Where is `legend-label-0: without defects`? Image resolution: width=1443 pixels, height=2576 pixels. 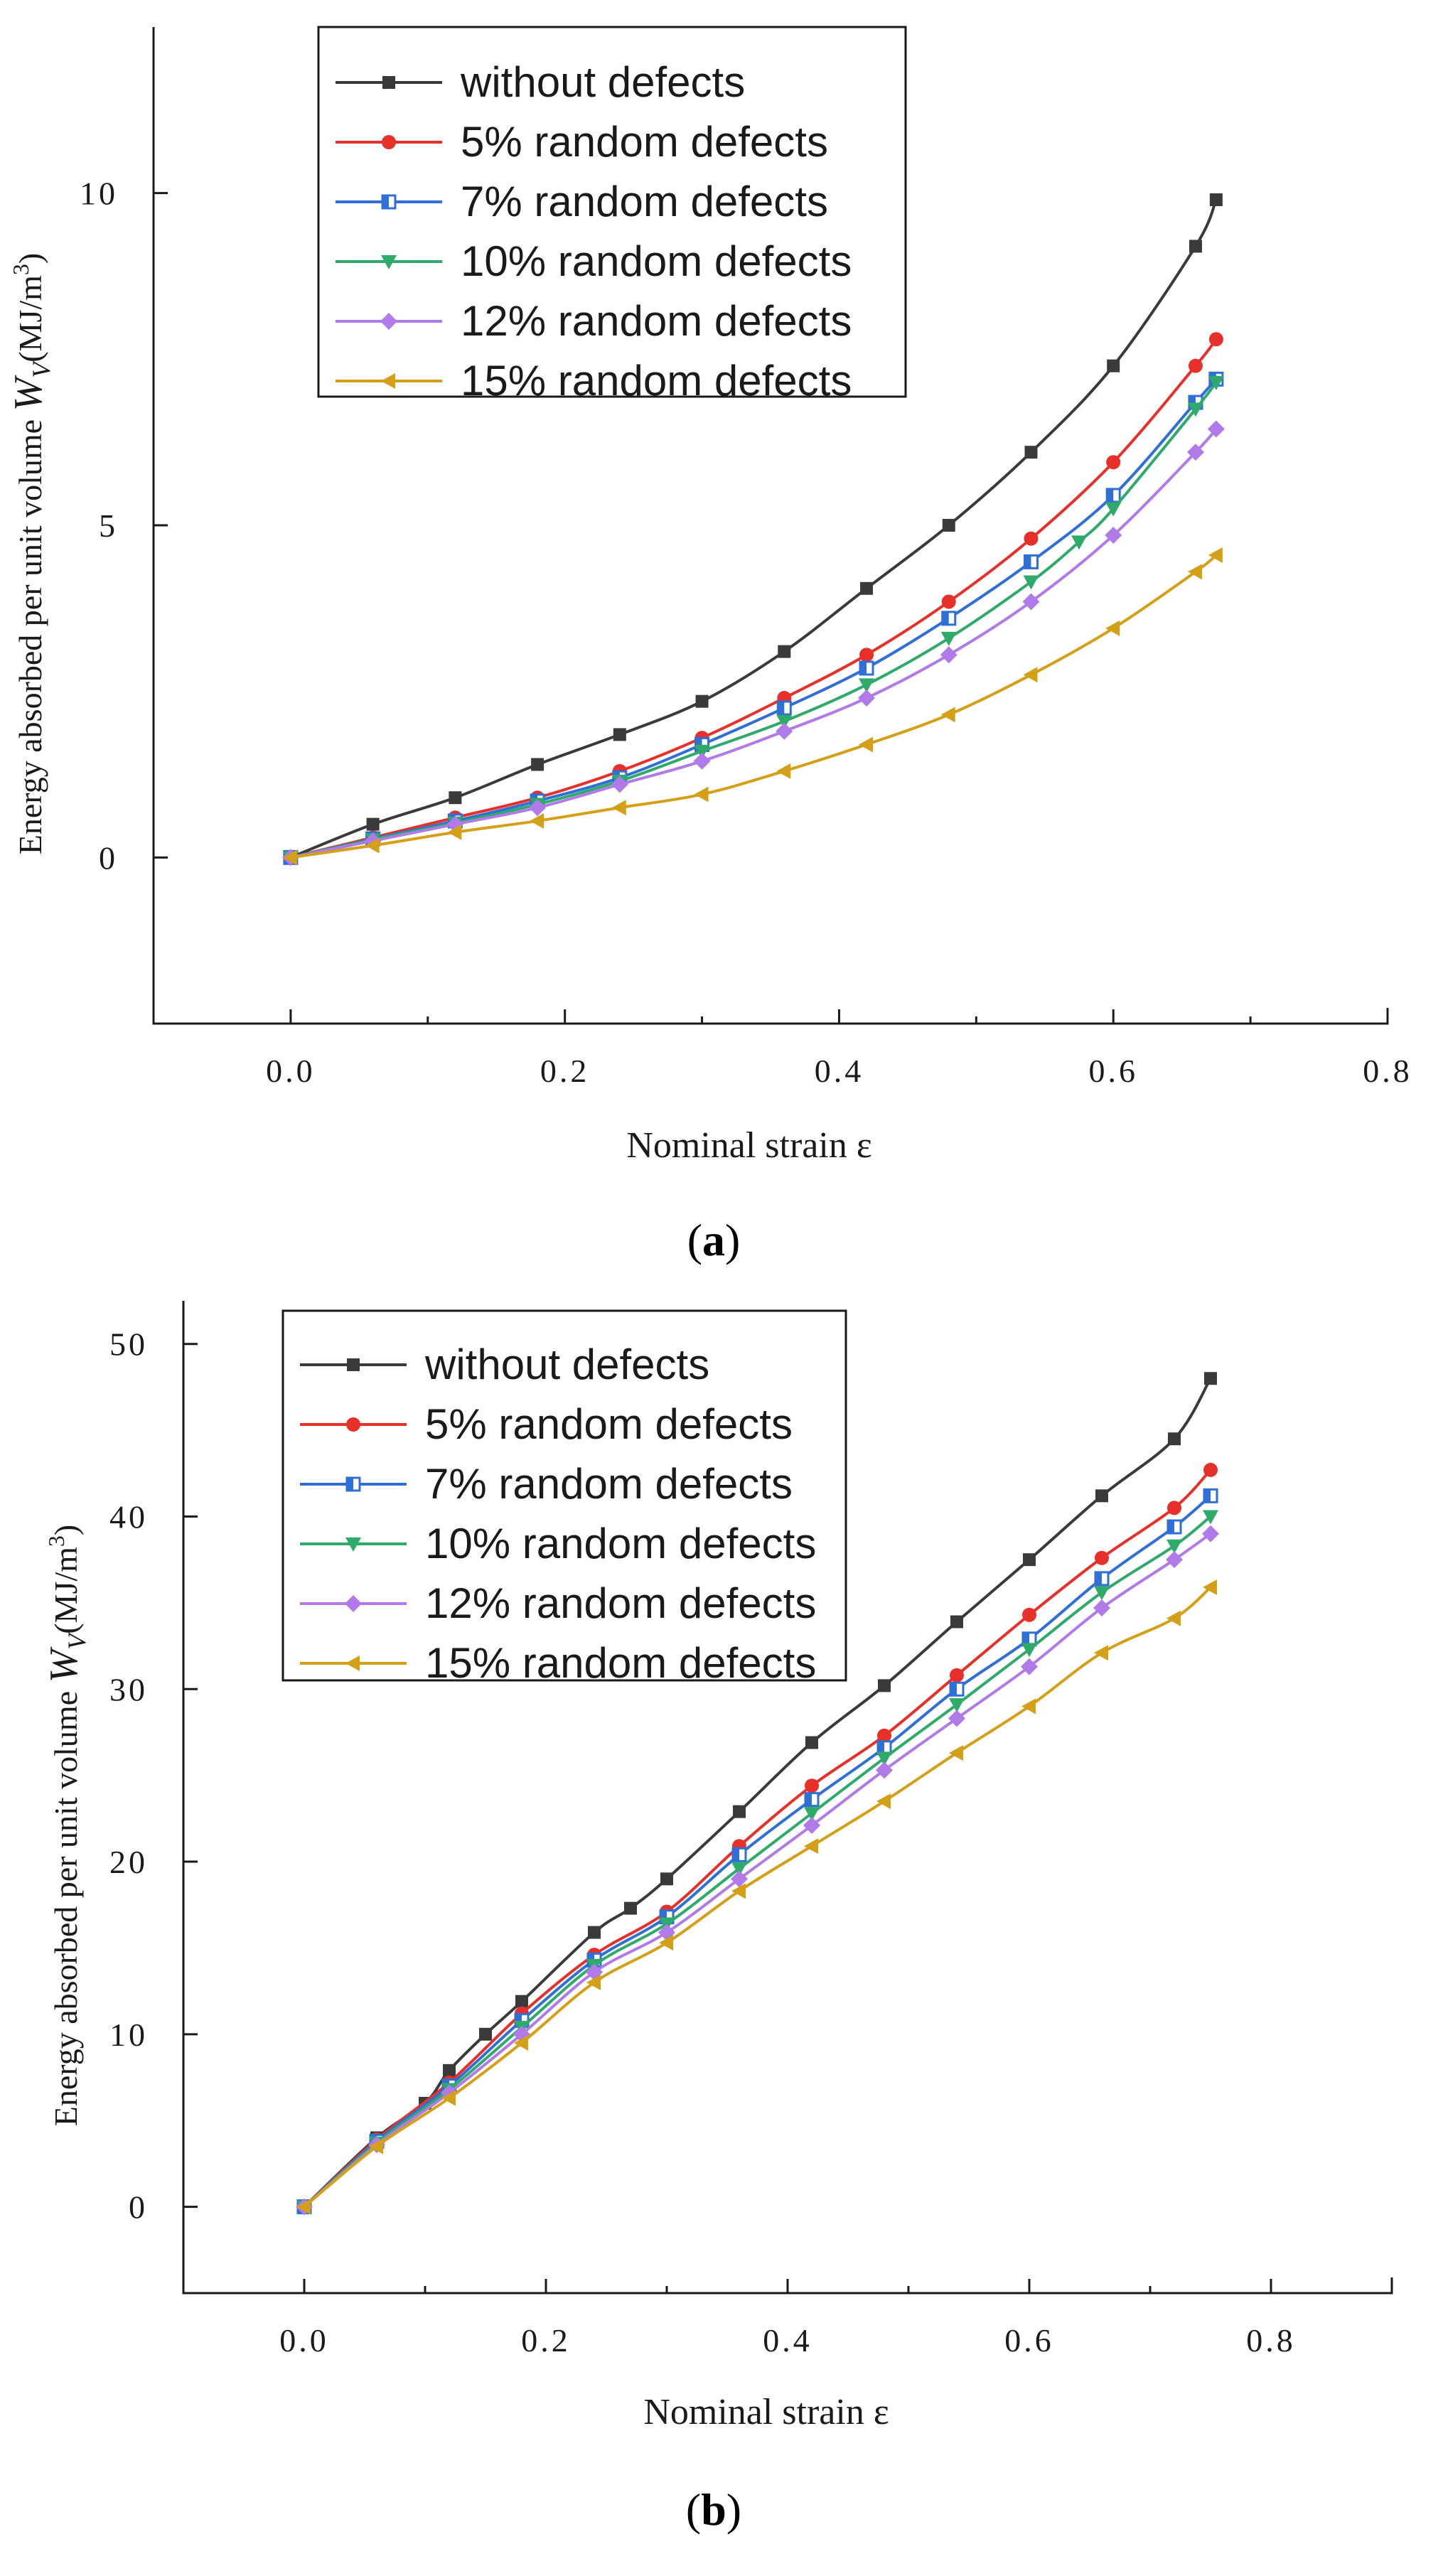
legend-label-0: without defects is located at coordinates (566, 1364).